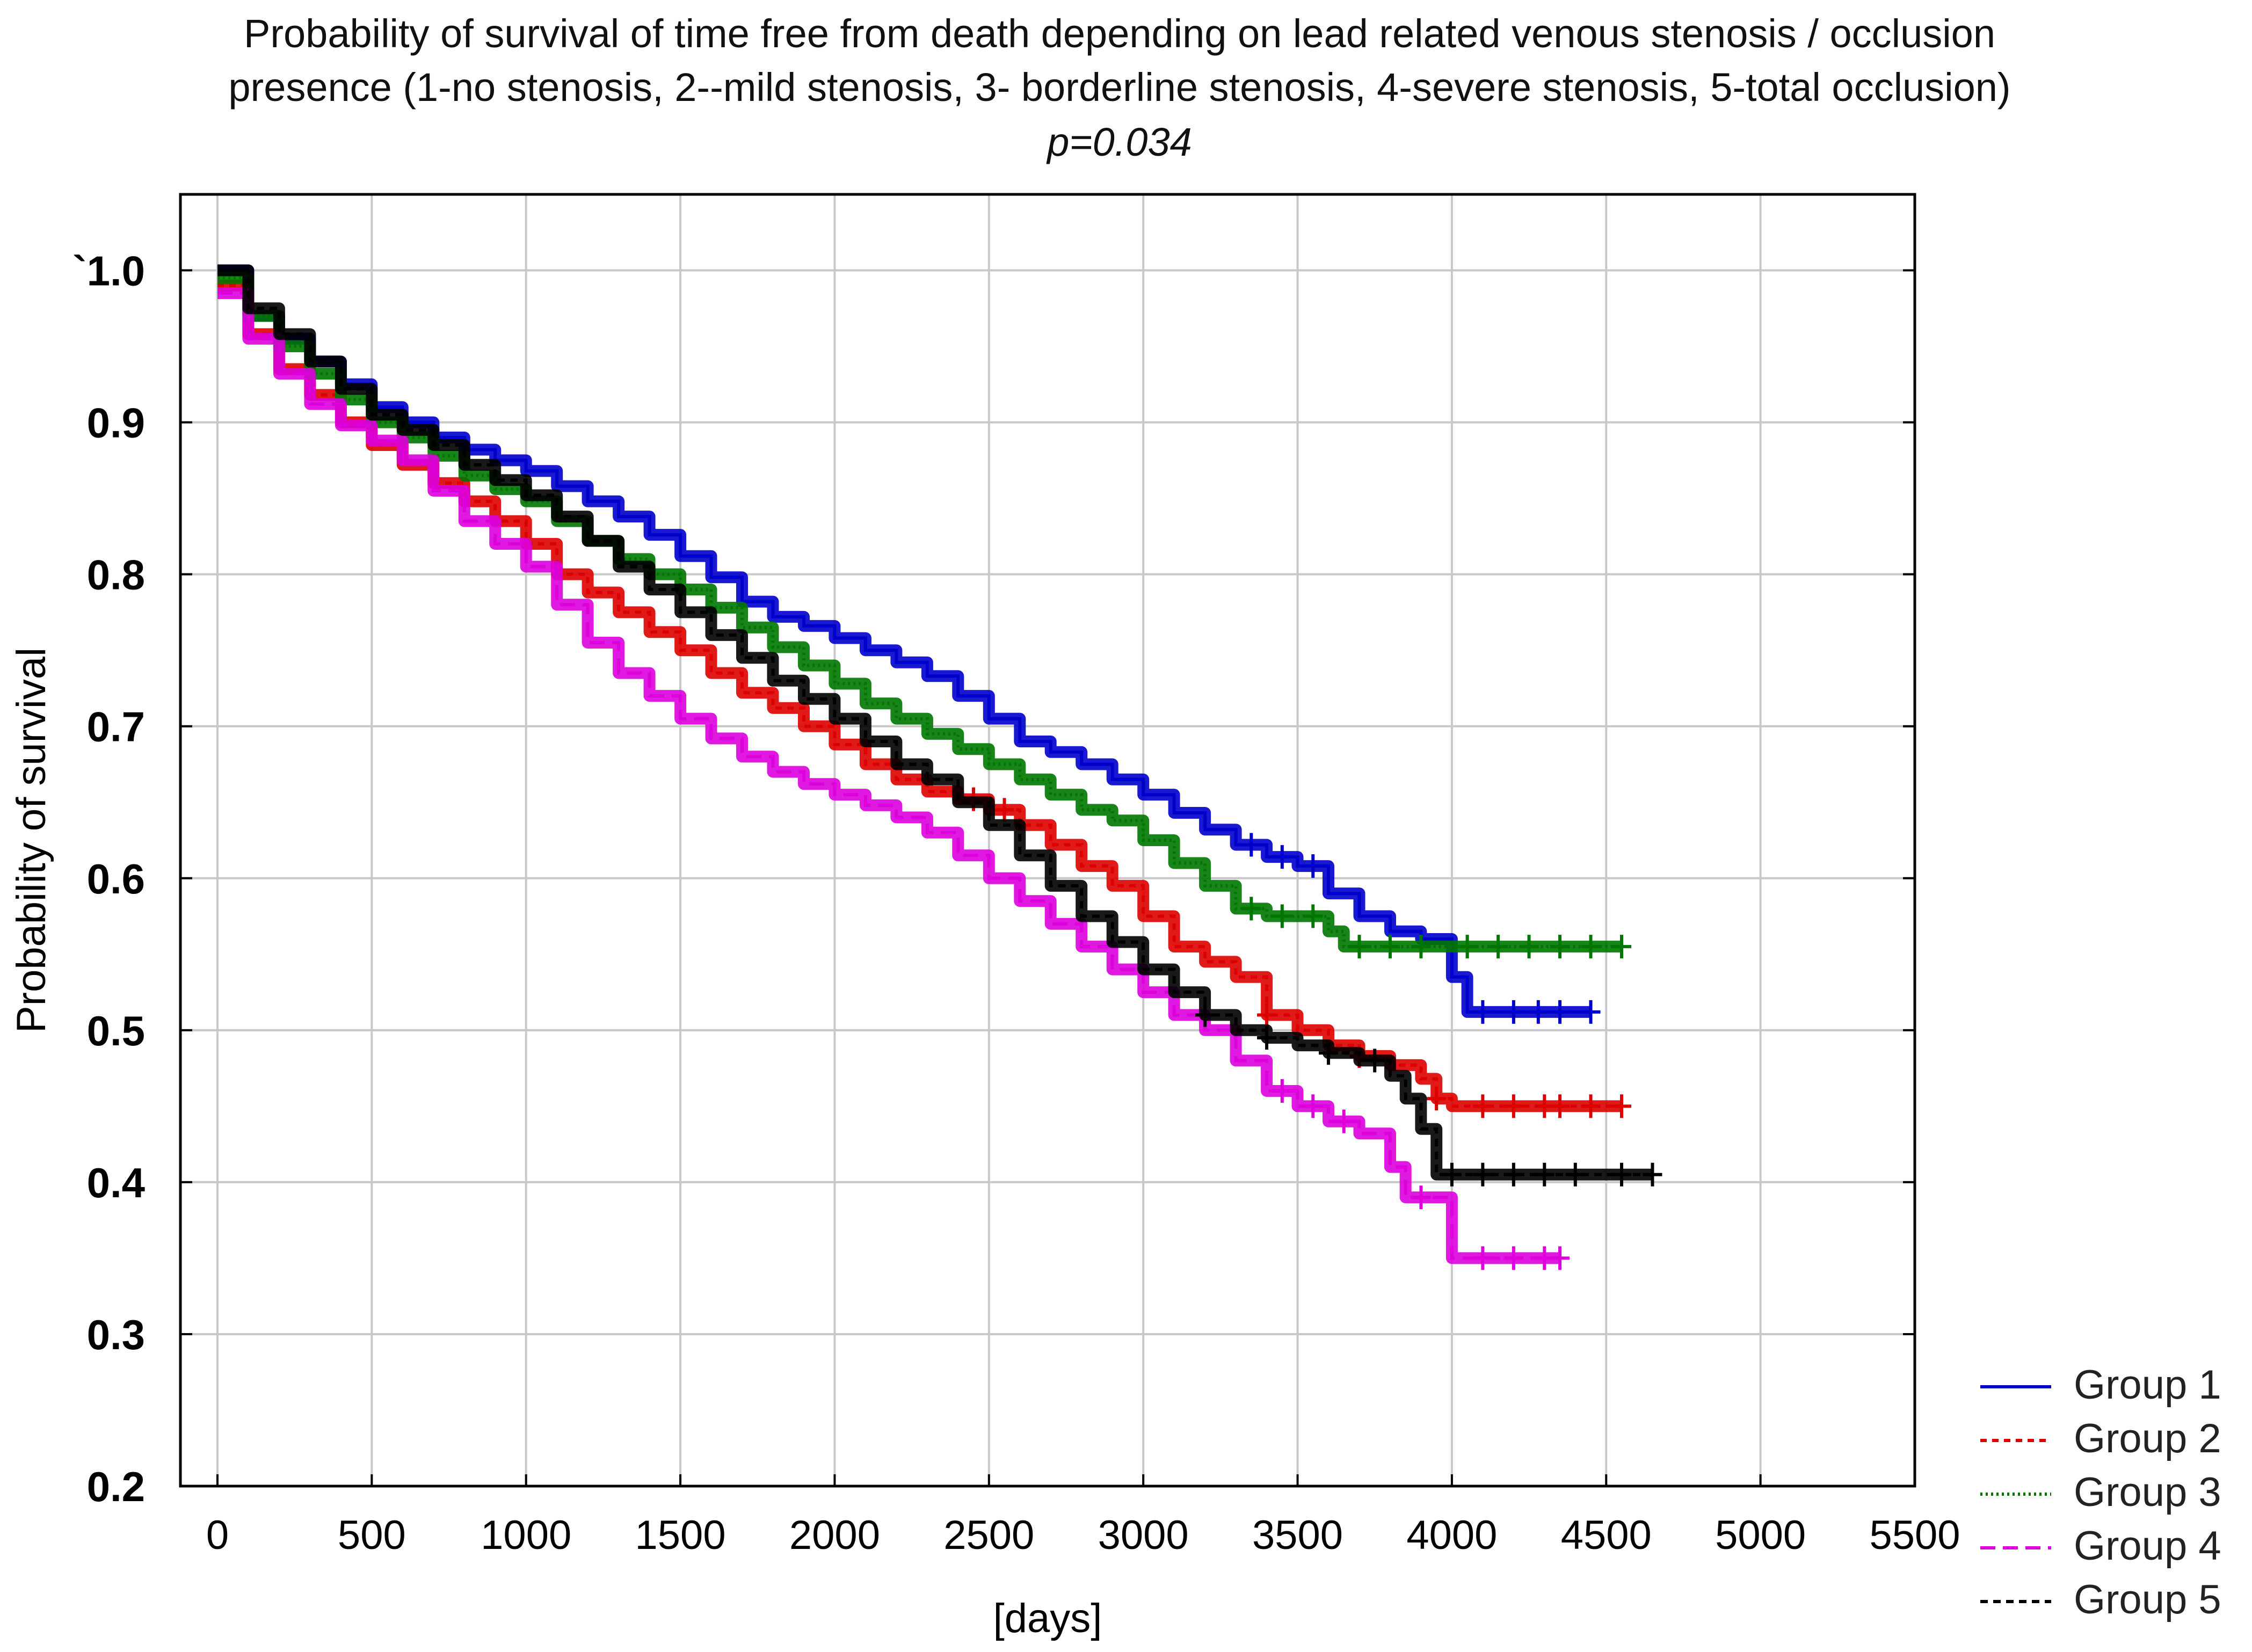 The image size is (2252, 1652). I want to click on y-tick-label: 0.3, so click(116, 1335).